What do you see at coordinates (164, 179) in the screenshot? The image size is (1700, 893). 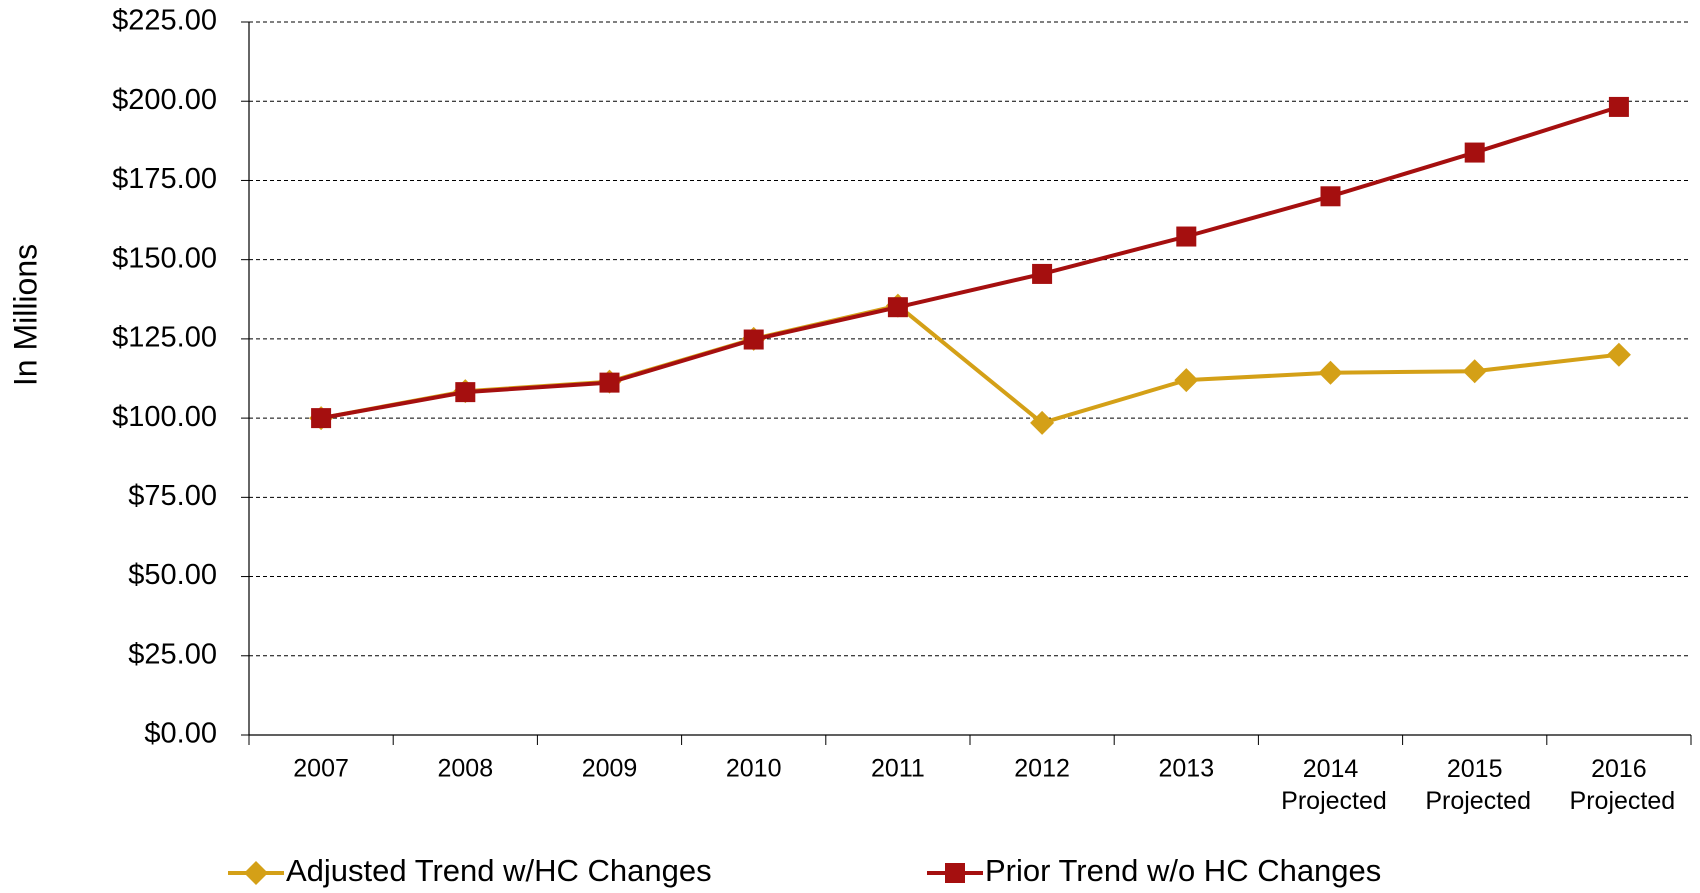 I see `y-tick-label: $175.00` at bounding box center [164, 179].